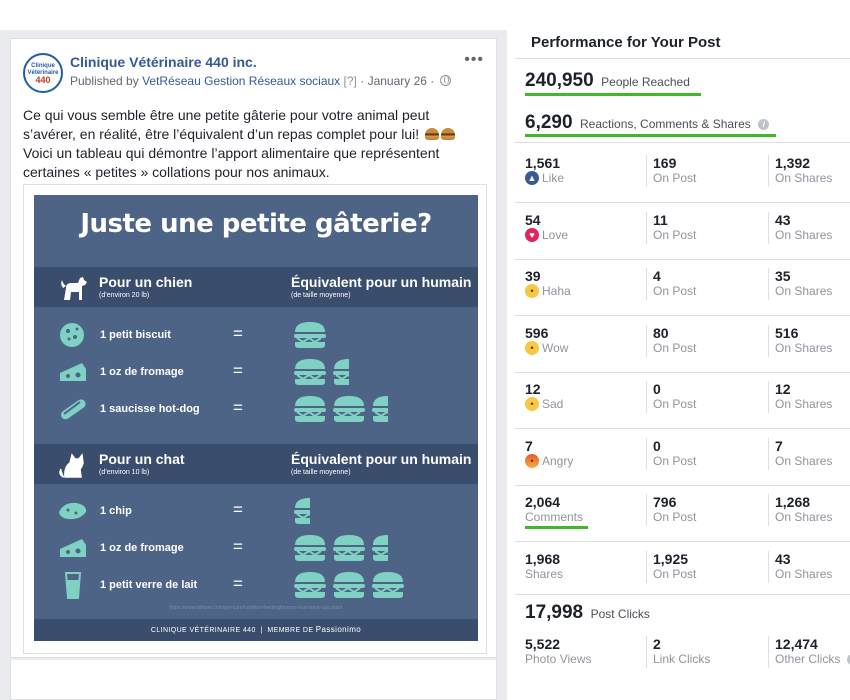  Describe the element at coordinates (548, 283) in the screenshot. I see `total-cell: 39 • Haha` at that location.